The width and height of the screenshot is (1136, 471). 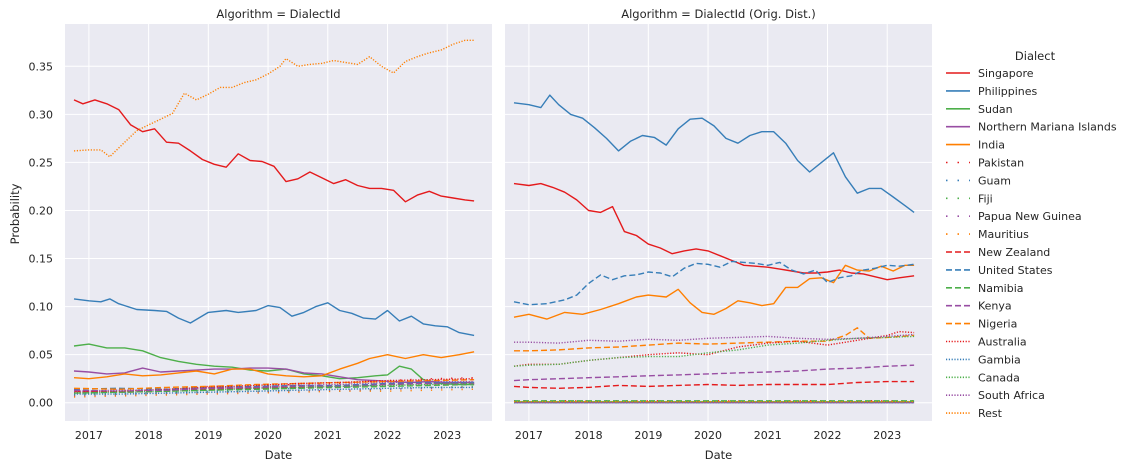 I want to click on y-tick-label: 0.25, so click(x=41, y=162).